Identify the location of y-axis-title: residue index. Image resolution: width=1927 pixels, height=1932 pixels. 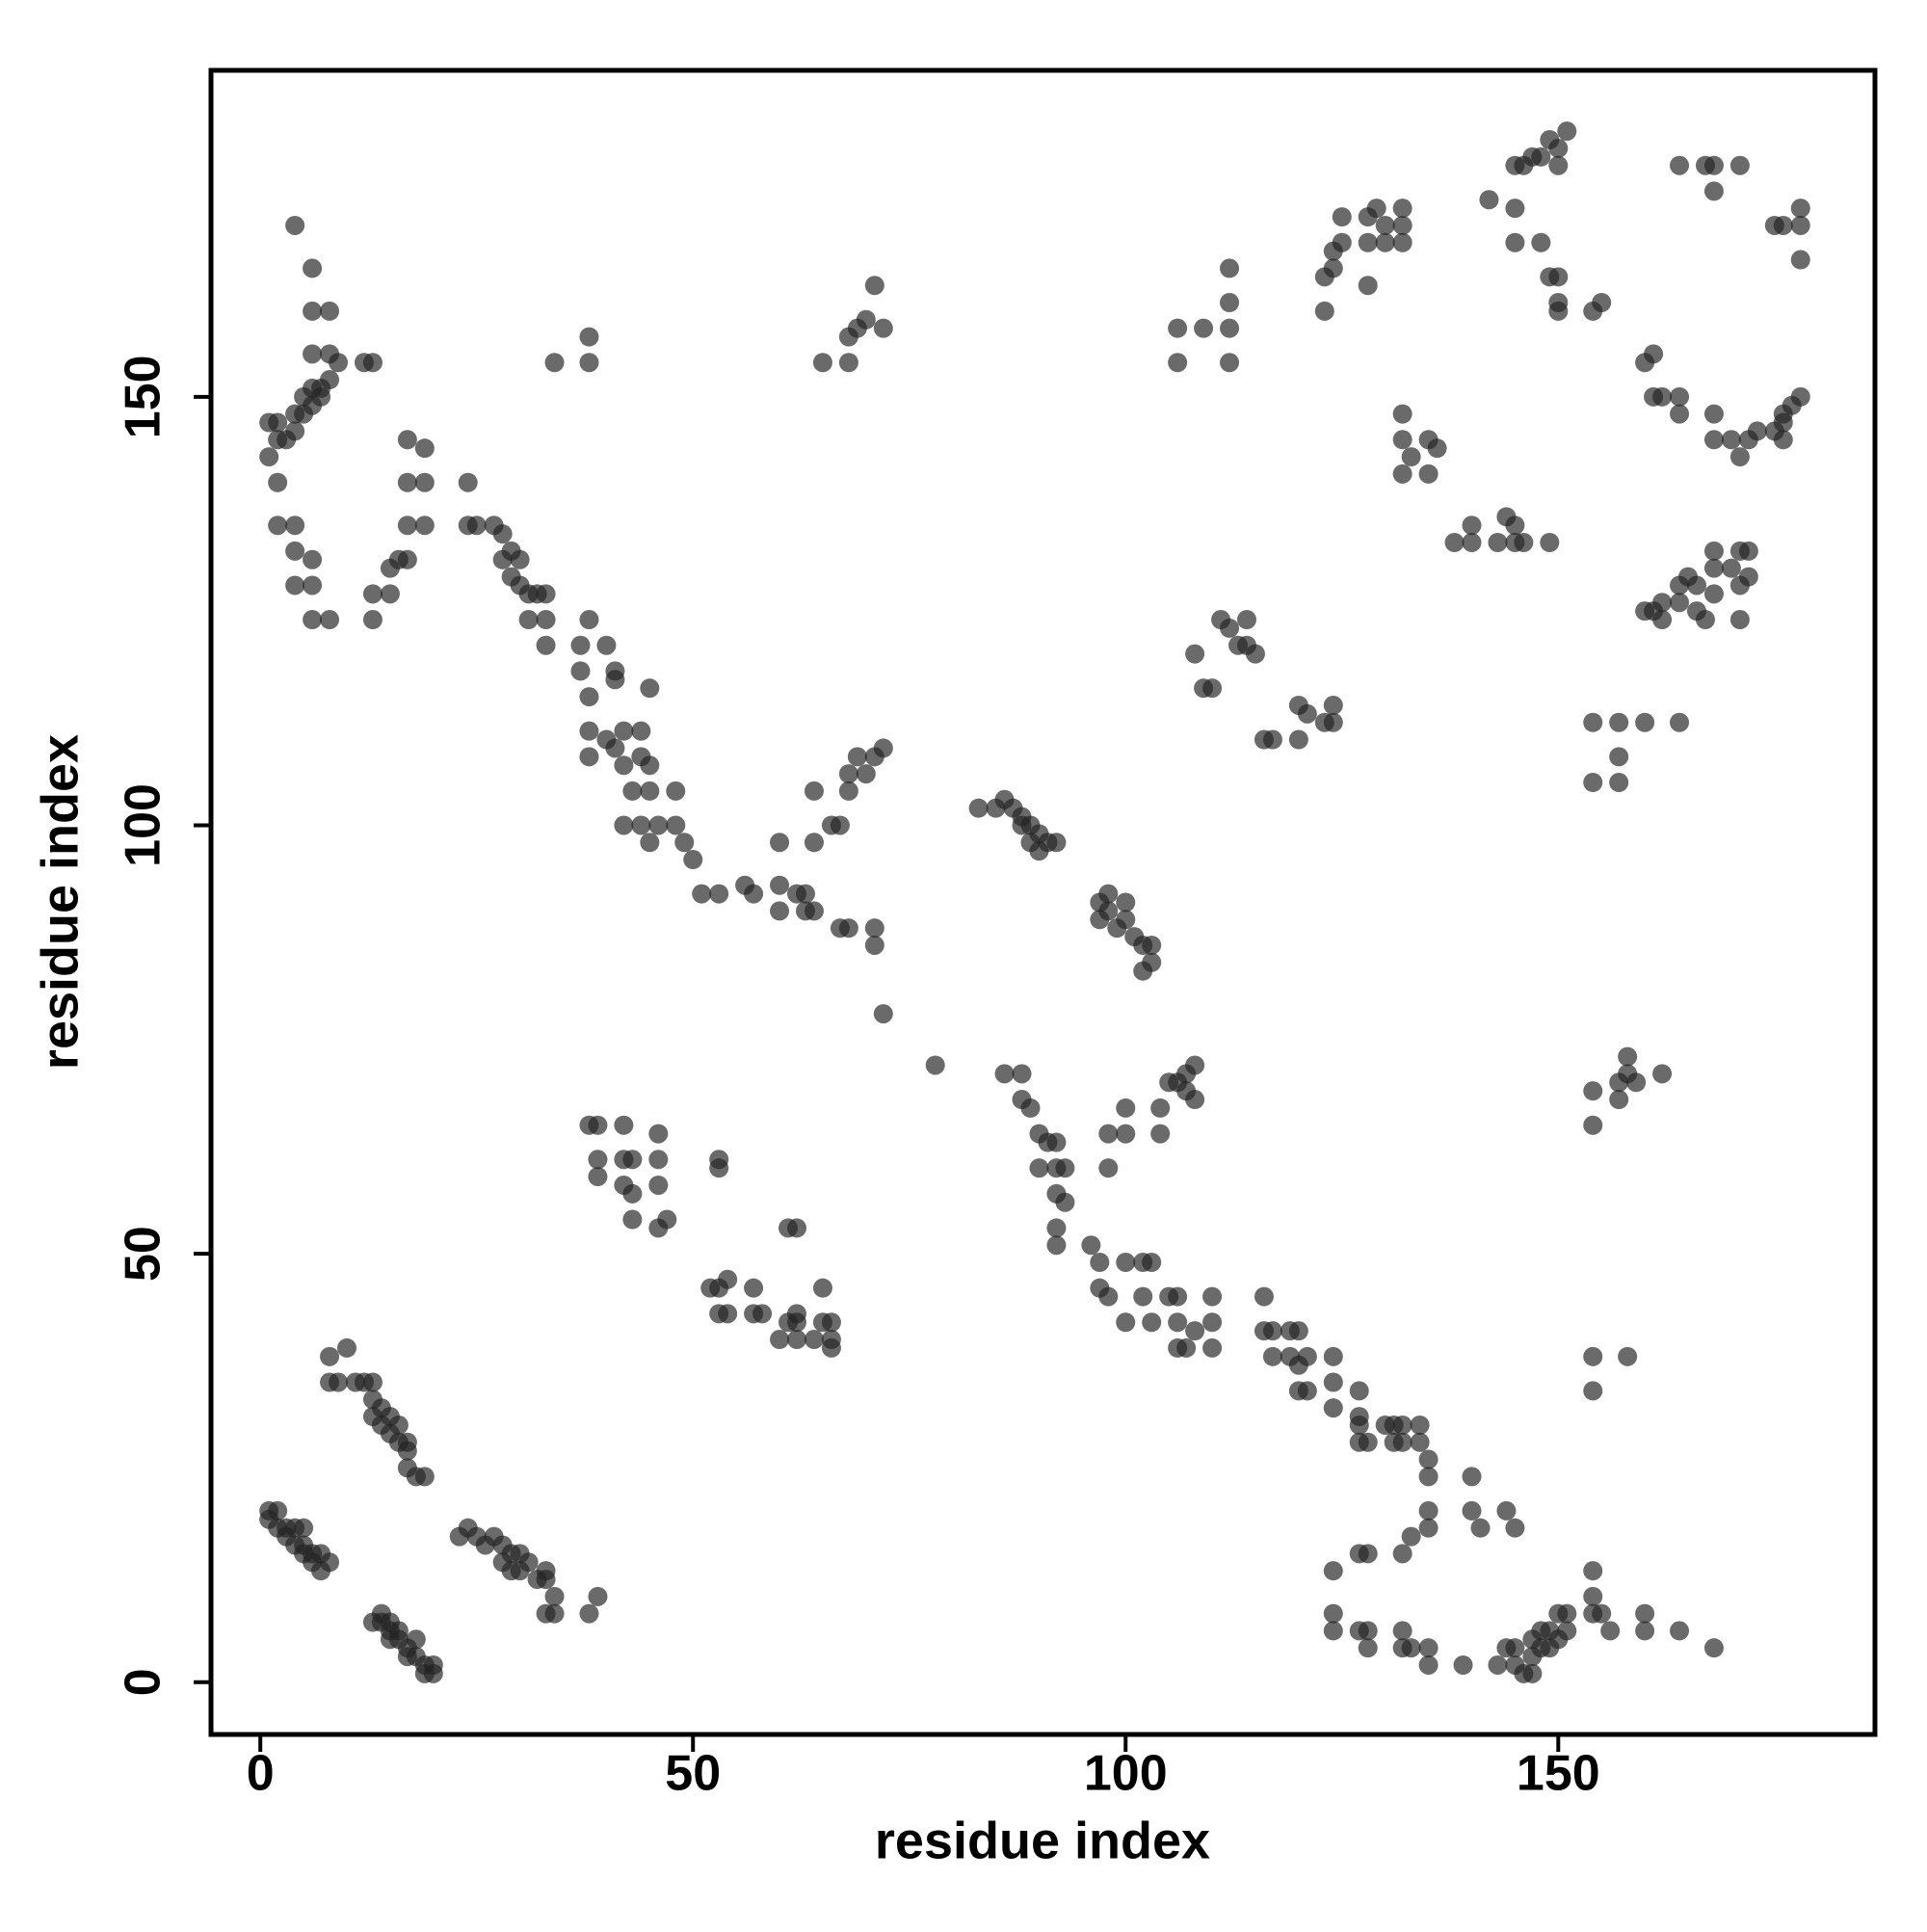
(60, 902).